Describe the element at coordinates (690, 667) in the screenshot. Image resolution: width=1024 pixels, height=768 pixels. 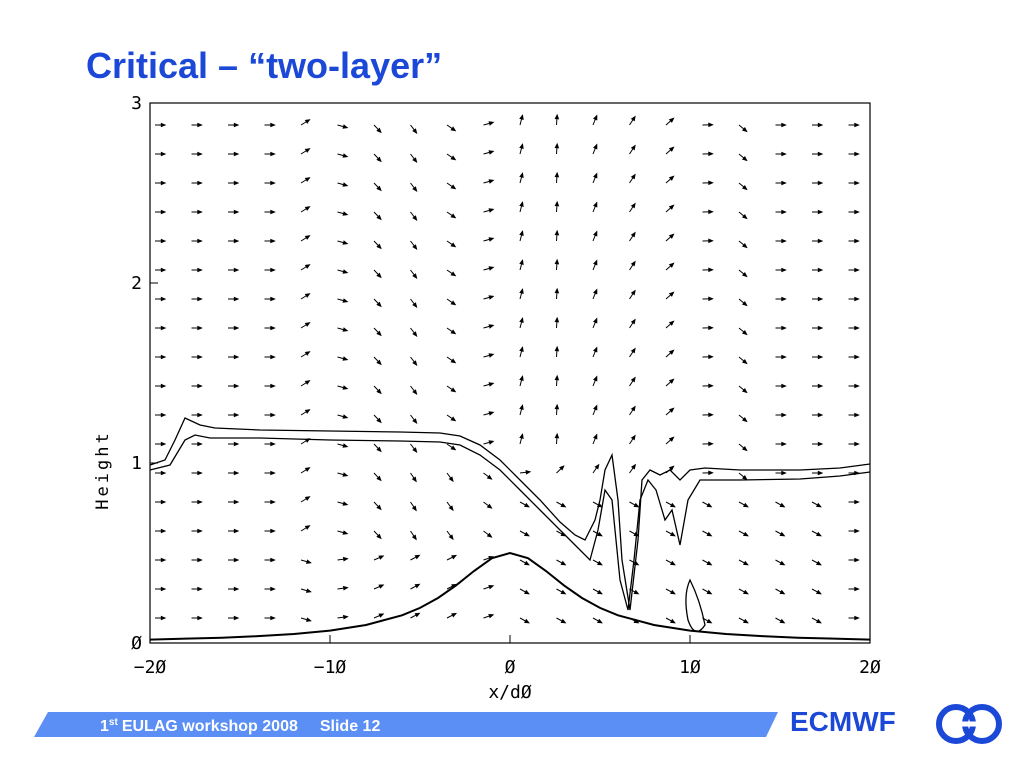
I see `x-tick-label: 1Ø` at that location.